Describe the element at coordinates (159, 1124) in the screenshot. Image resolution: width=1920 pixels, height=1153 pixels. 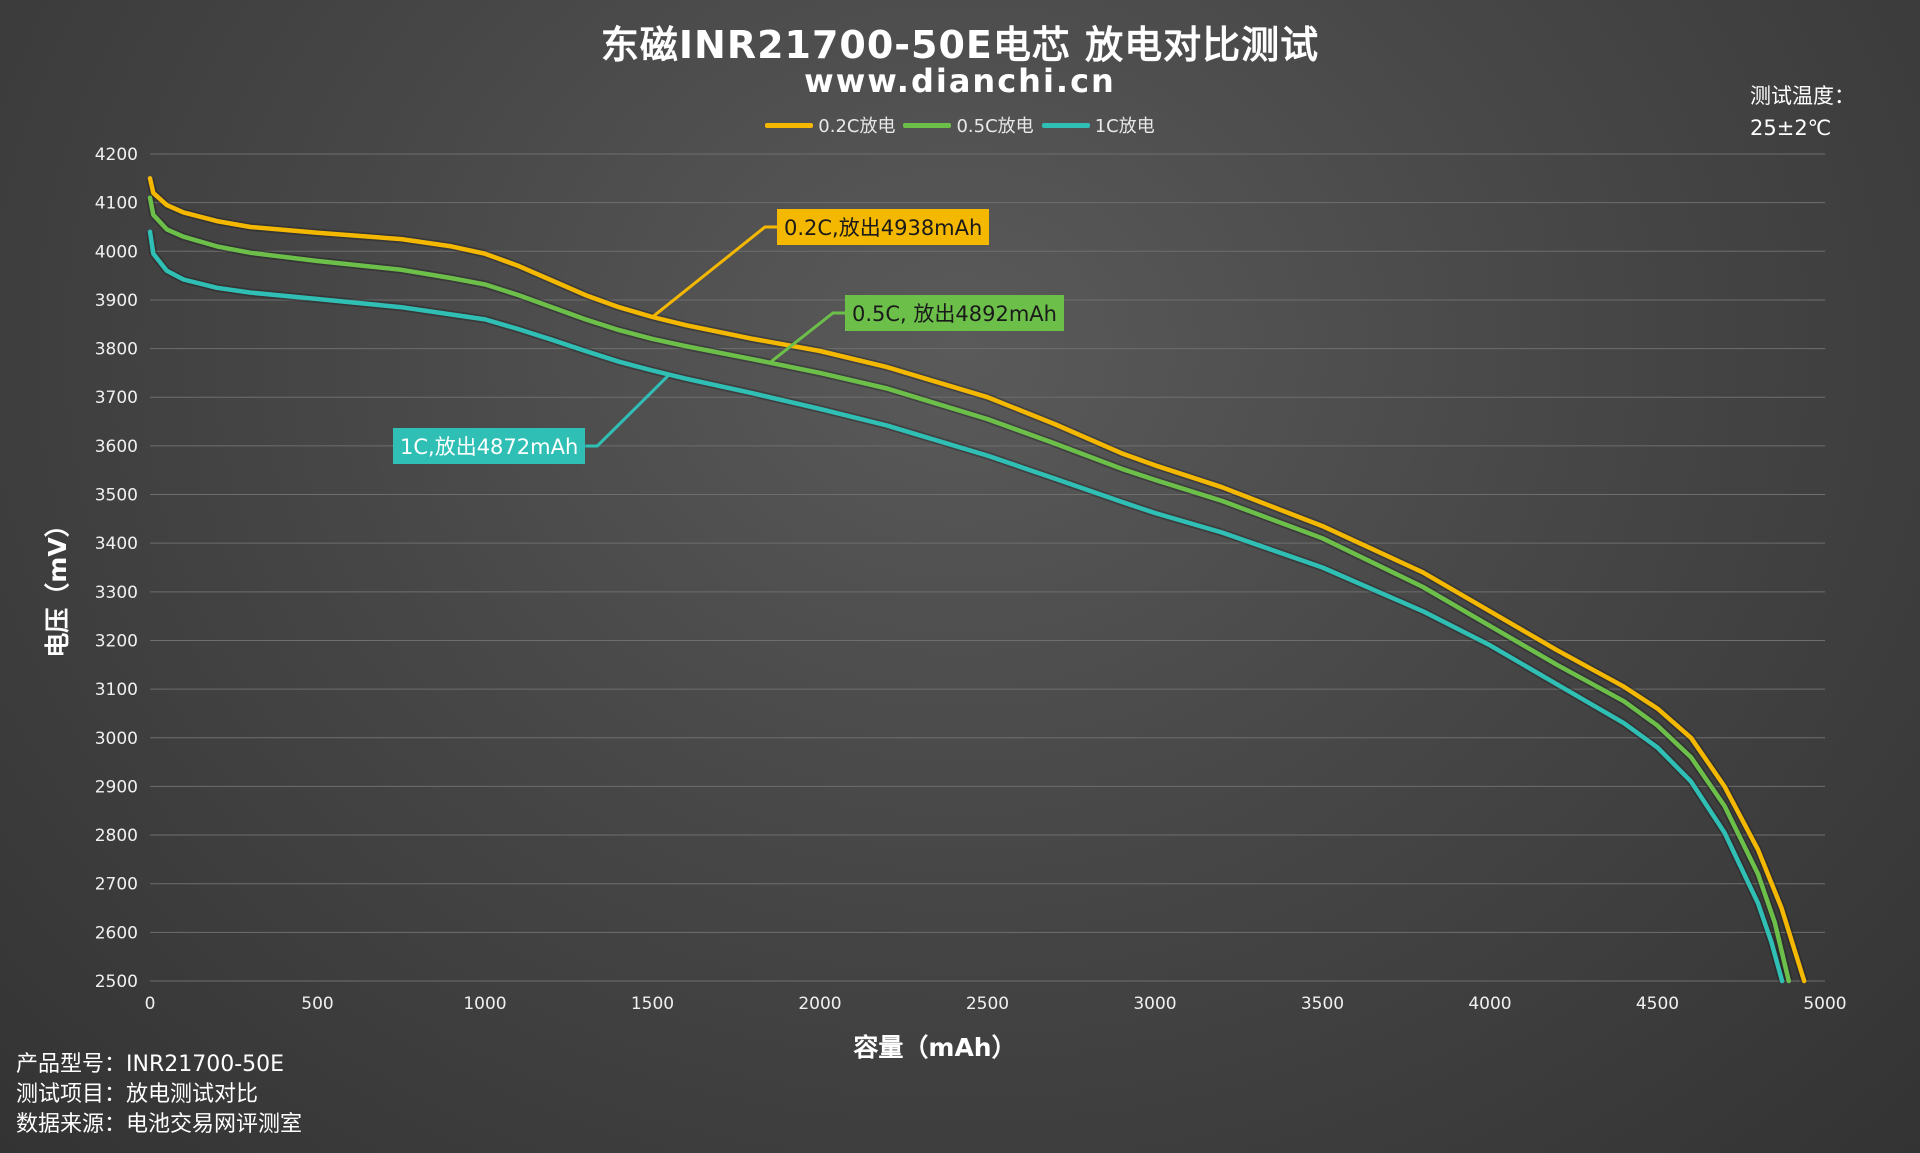
I see `info-source: 数据来源：电池交易网评测室` at that location.